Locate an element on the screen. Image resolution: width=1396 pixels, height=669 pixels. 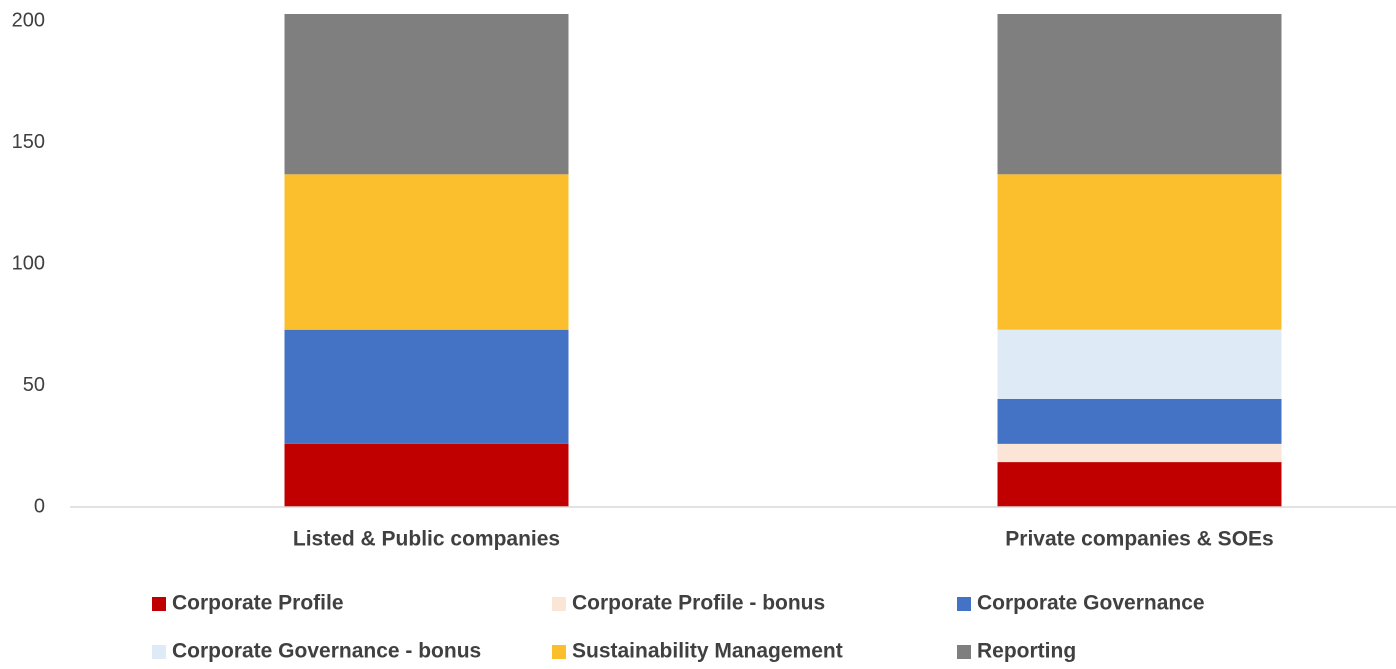
y-tick-label: 0 is located at coordinates (39, 506).